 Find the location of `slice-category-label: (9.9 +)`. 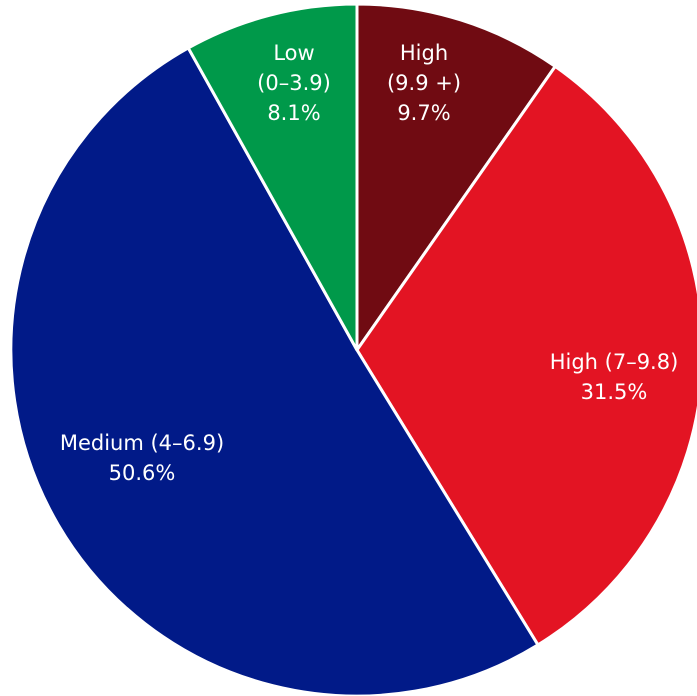

slice-category-label: (9.9 +) is located at coordinates (424, 83).